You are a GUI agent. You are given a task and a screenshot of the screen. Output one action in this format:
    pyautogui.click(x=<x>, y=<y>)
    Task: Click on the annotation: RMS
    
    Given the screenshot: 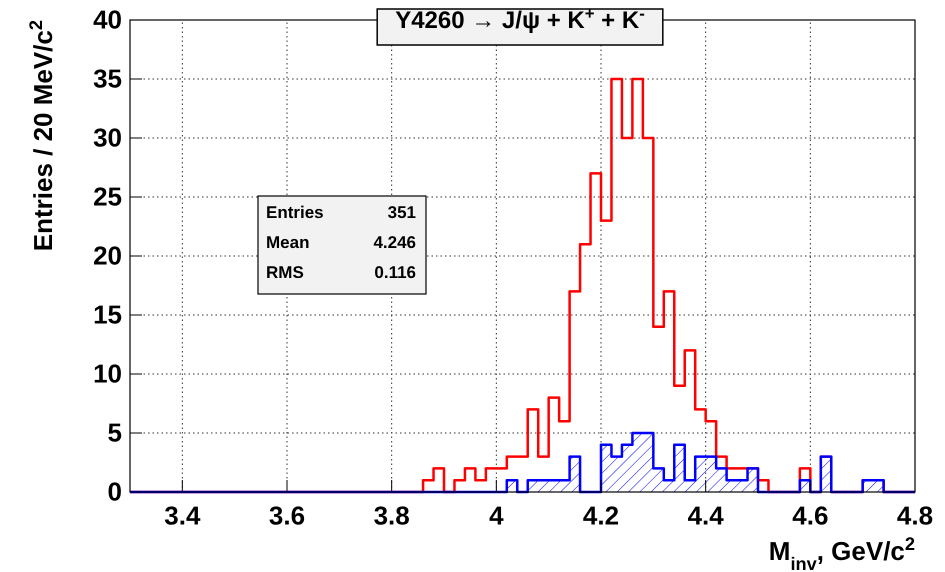 What is the action you would take?
    pyautogui.click(x=285, y=272)
    